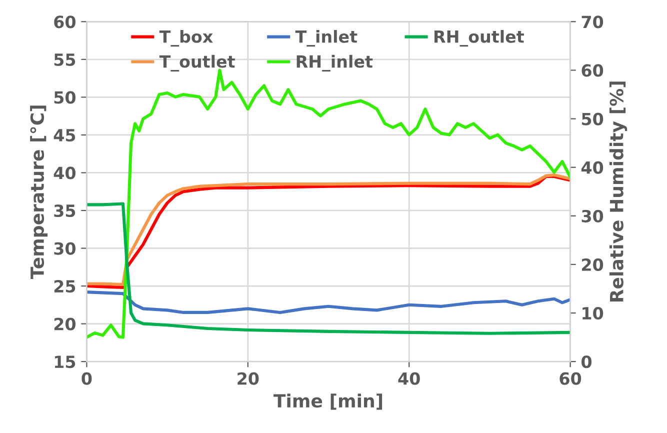 The width and height of the screenshot is (667, 433). Describe the element at coordinates (592, 167) in the screenshot. I see `y2-tick-label: 40` at that location.